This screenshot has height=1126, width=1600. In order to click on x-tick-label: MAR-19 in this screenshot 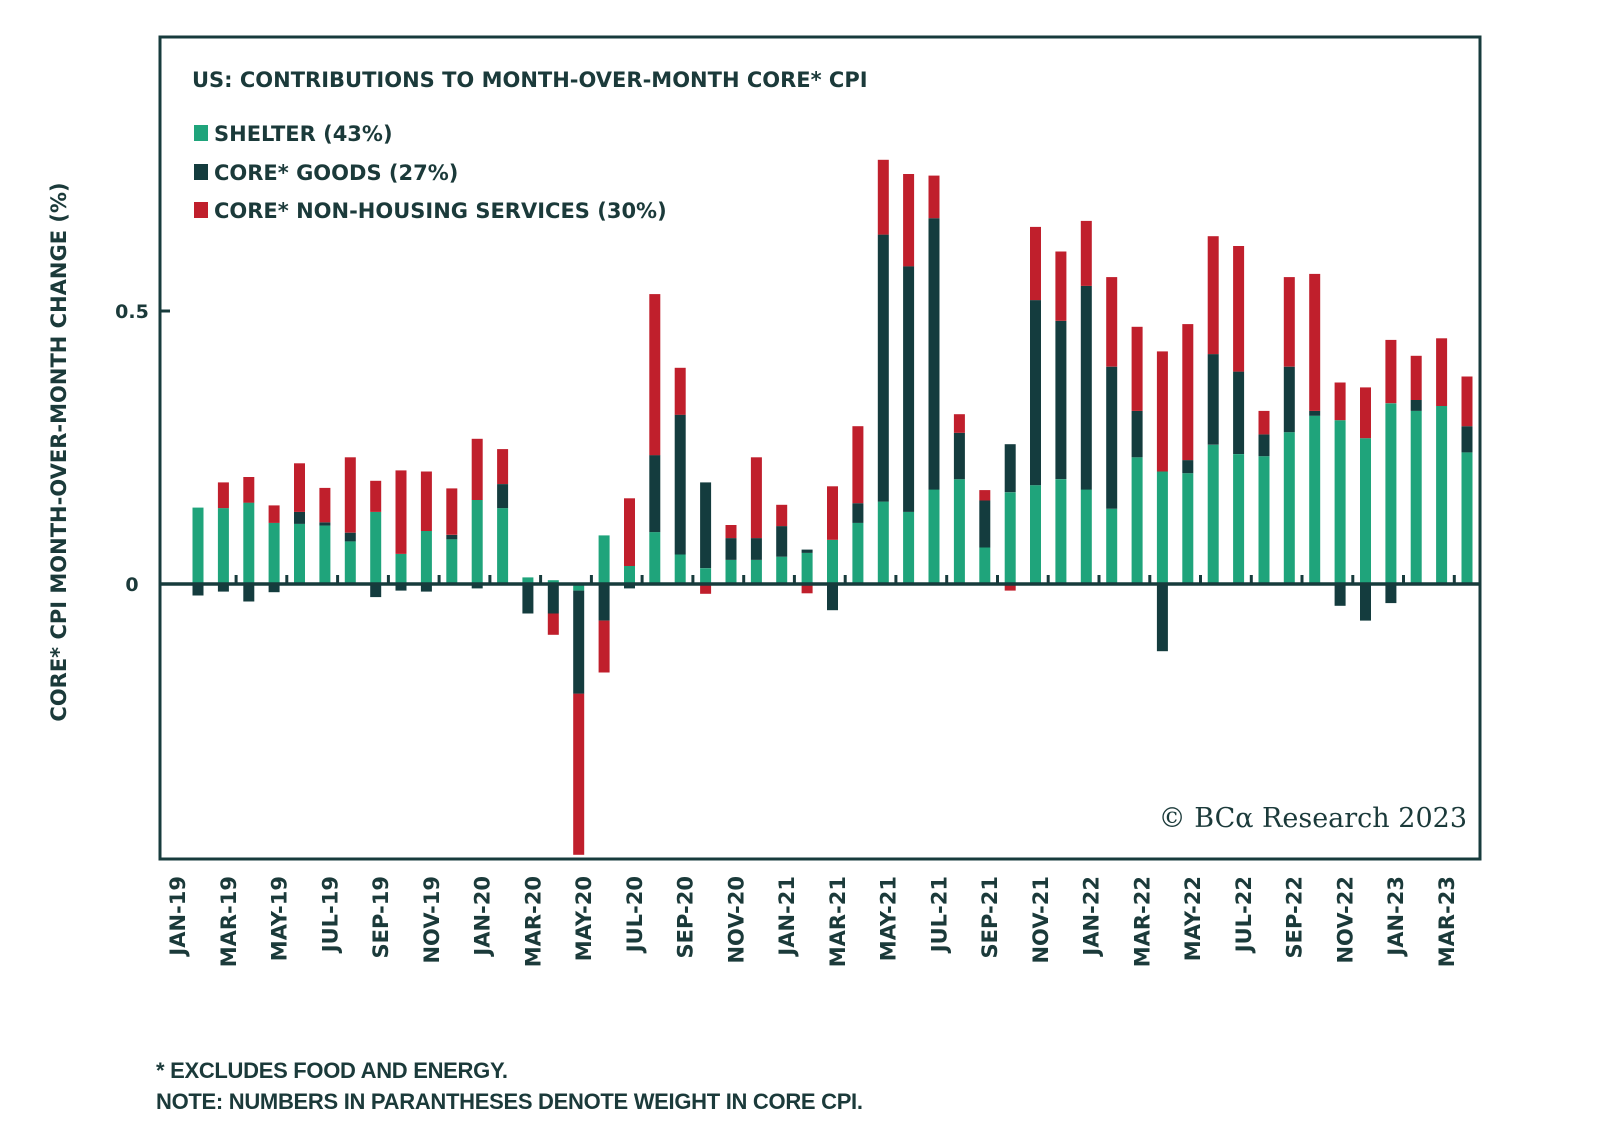, I will do `click(229, 921)`.